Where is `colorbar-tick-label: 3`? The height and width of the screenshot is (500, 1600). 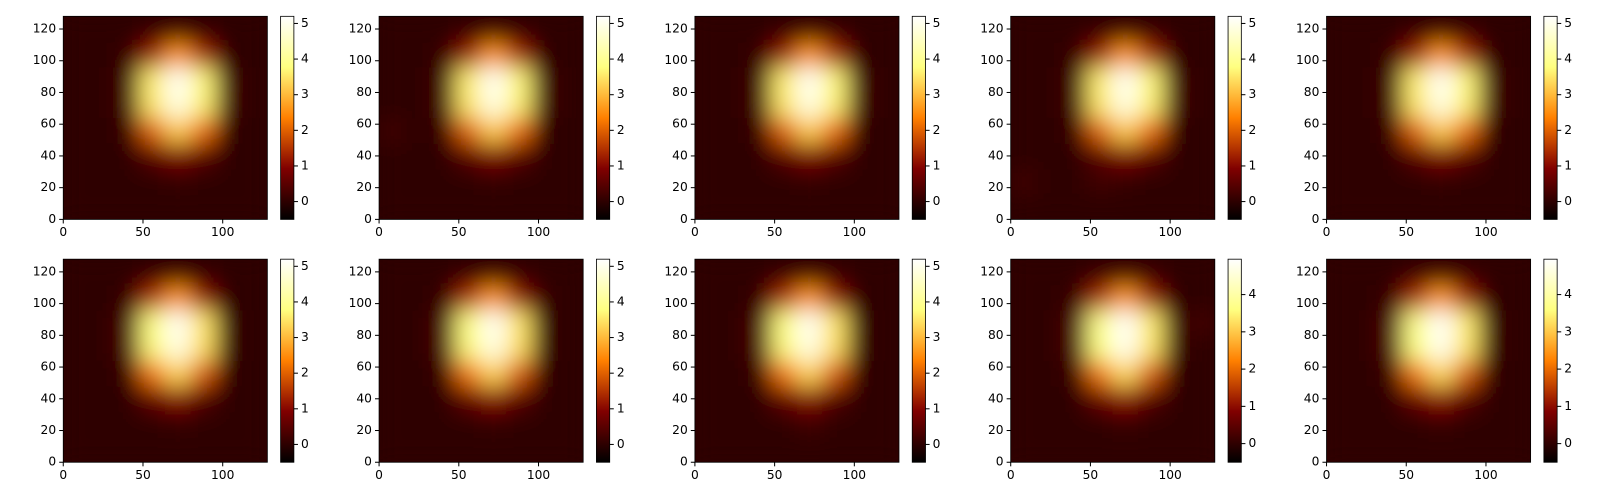
colorbar-tick-label: 3 is located at coordinates (937, 337).